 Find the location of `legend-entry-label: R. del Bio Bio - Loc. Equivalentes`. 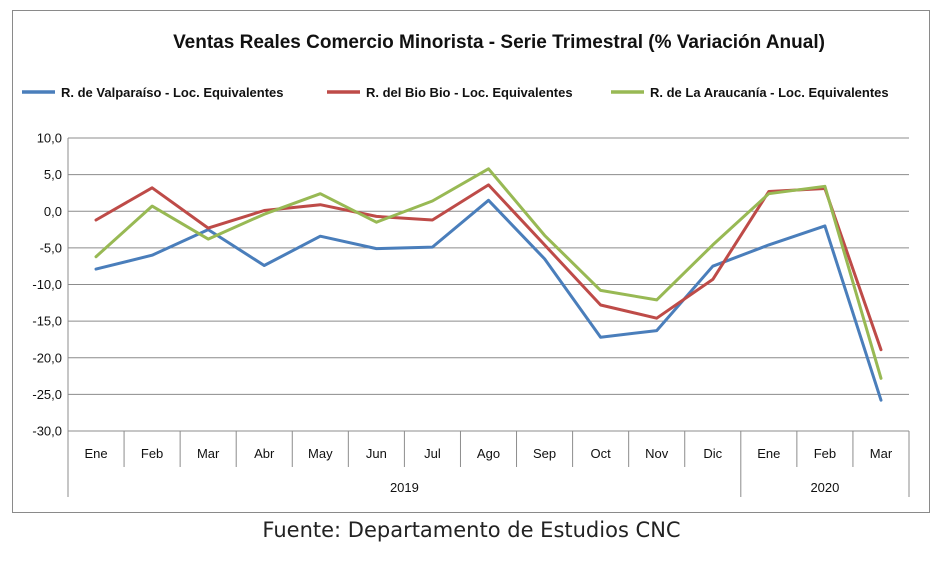

legend-entry-label: R. del Bio Bio - Loc. Equivalentes is located at coordinates (469, 92).